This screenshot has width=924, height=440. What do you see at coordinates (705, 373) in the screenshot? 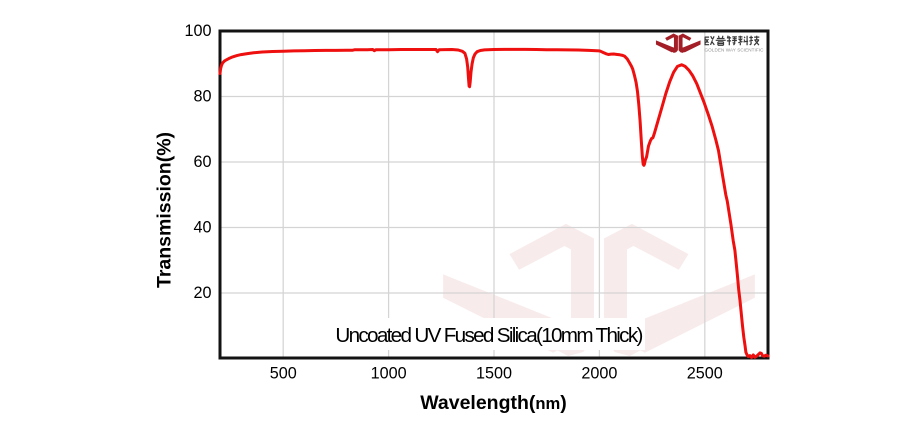
I see `svg-text: 2500` at bounding box center [705, 373].